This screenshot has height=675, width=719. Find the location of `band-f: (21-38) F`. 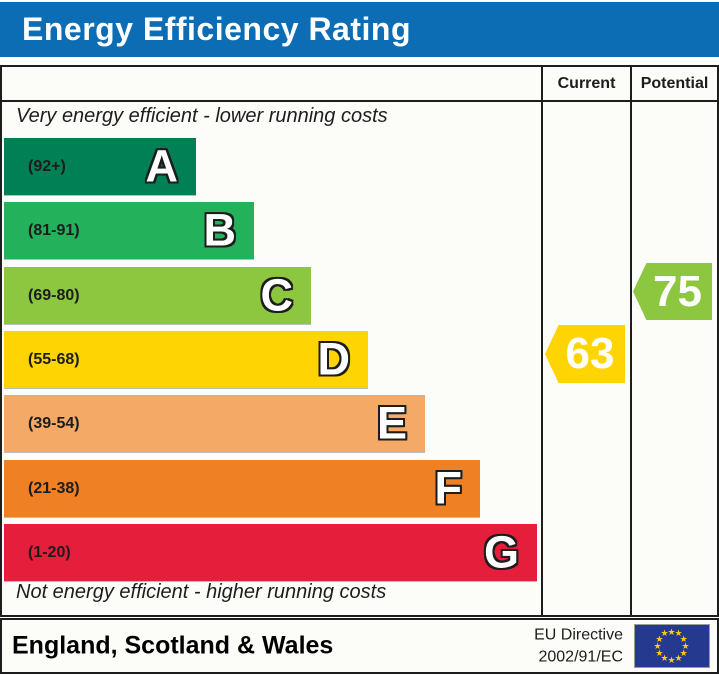

band-f: (21-38) F is located at coordinates (242, 488).